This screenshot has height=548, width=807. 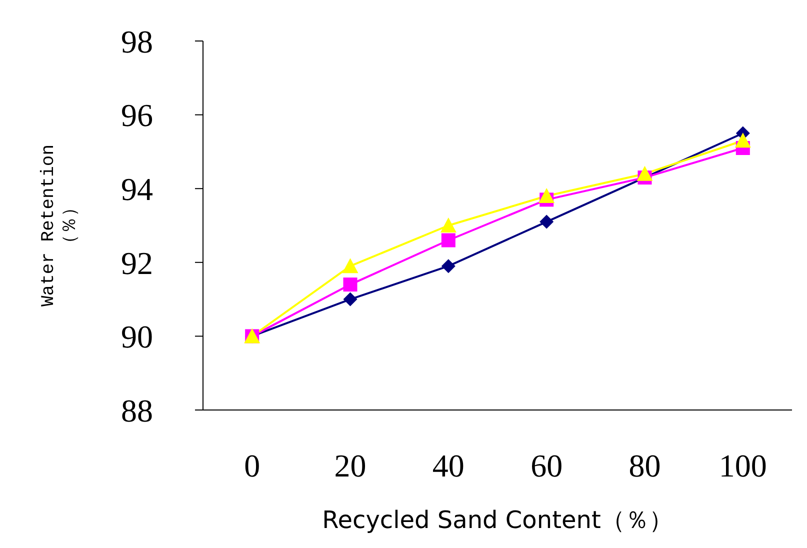 I want to click on x-tick-label: 80, so click(x=644, y=466).